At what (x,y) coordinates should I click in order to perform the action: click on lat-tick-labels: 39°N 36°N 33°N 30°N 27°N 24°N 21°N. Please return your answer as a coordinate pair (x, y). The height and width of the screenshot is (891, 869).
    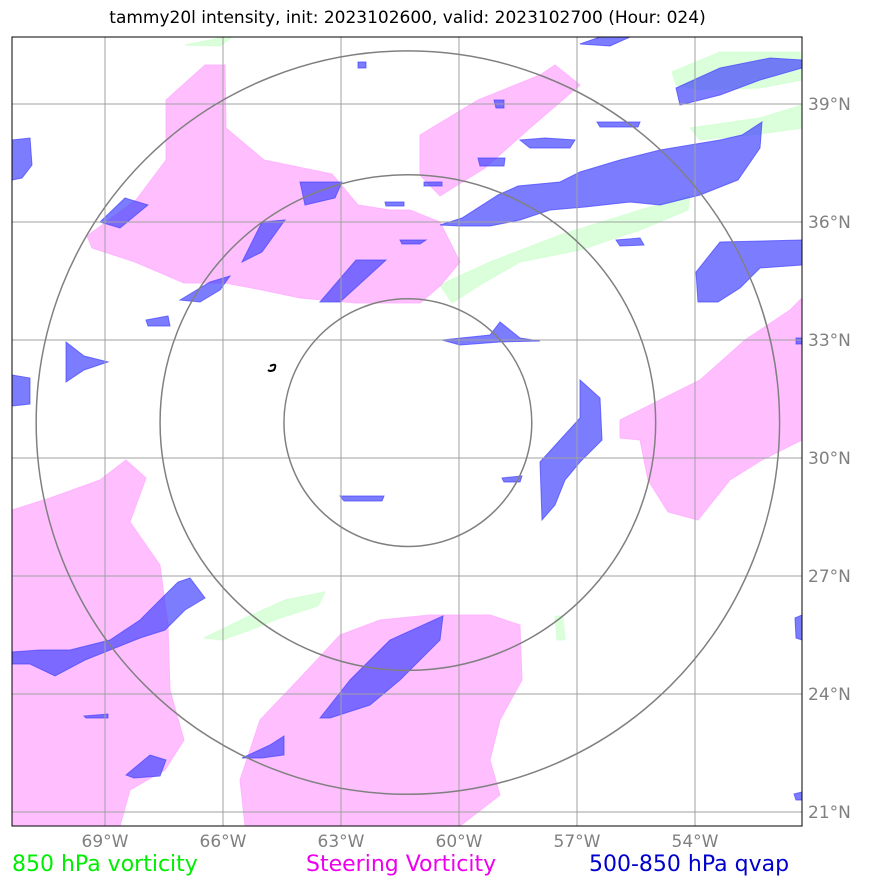
    Looking at the image, I should click on (829, 459).